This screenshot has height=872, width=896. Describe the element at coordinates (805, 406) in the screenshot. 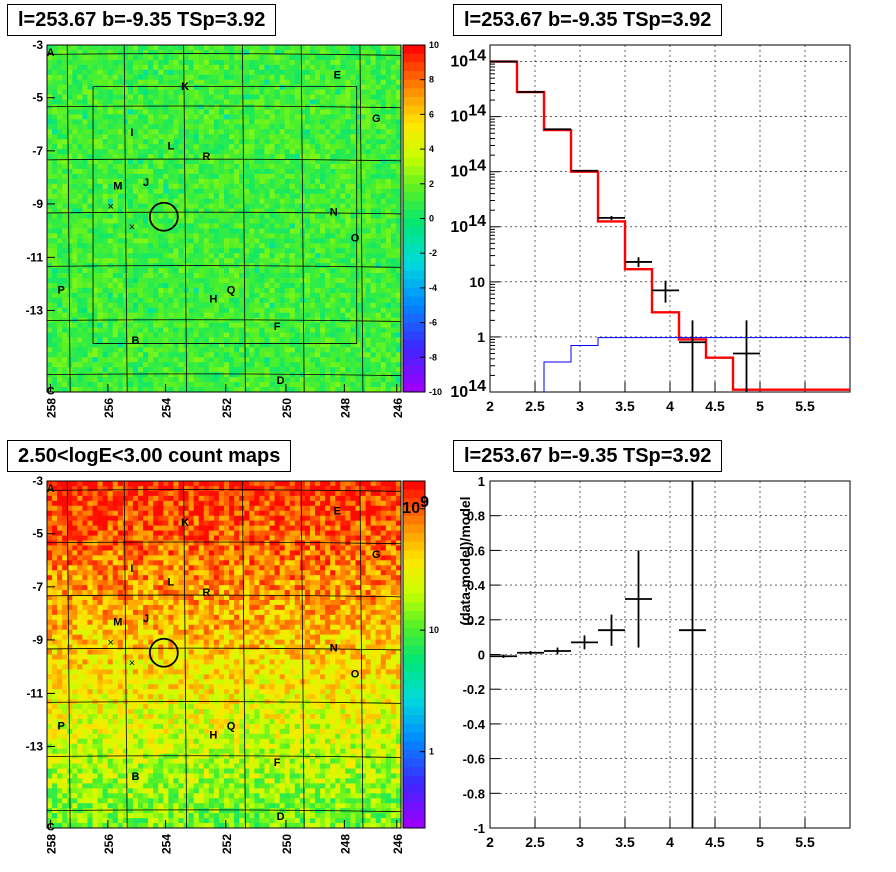

I see `spectrum-x-tick: 5.5` at that location.